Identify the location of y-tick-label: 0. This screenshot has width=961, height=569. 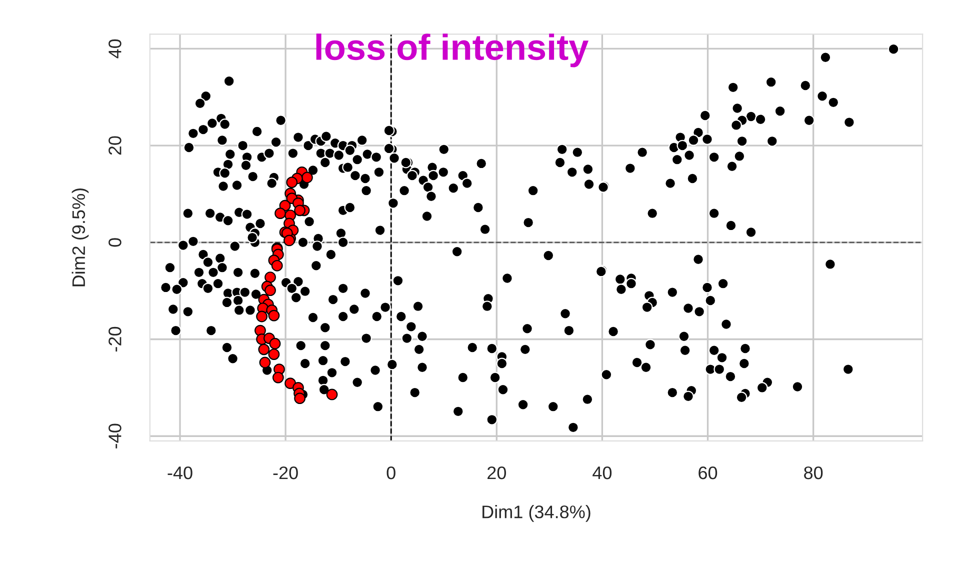
(115, 242).